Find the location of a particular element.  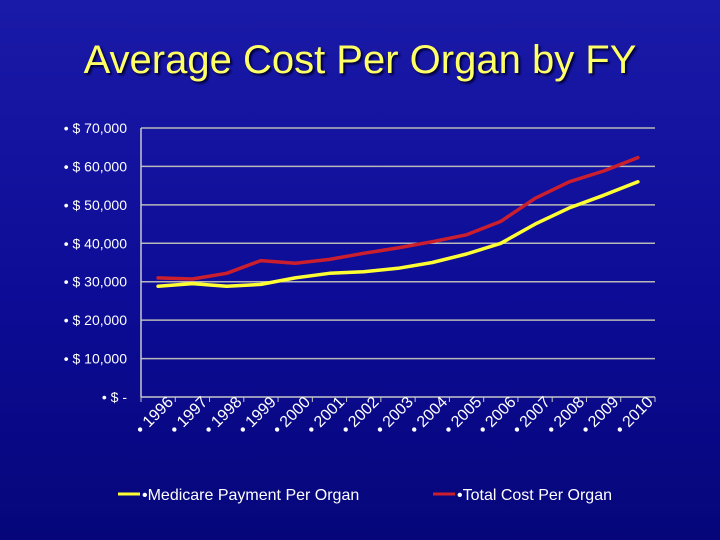

legend-label: •Total Cost Per Organ is located at coordinates (534, 495).